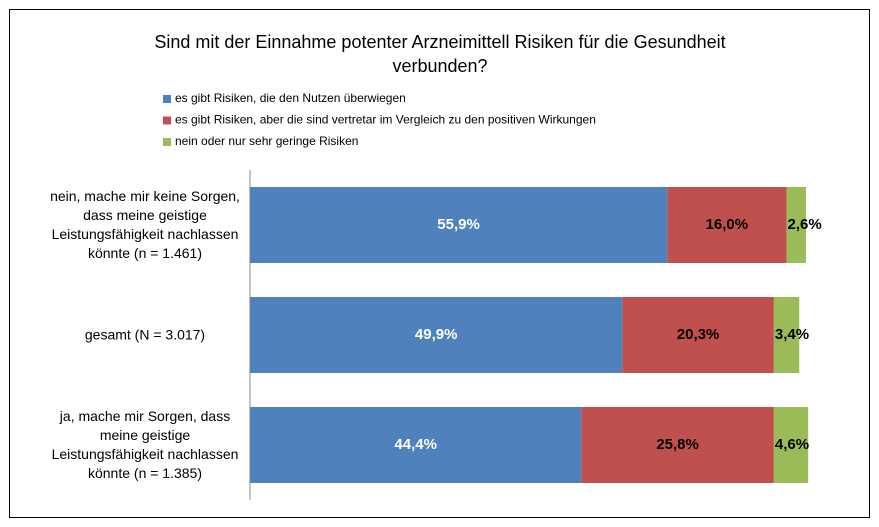  I want to click on data-label: 2,6%, so click(805, 224).